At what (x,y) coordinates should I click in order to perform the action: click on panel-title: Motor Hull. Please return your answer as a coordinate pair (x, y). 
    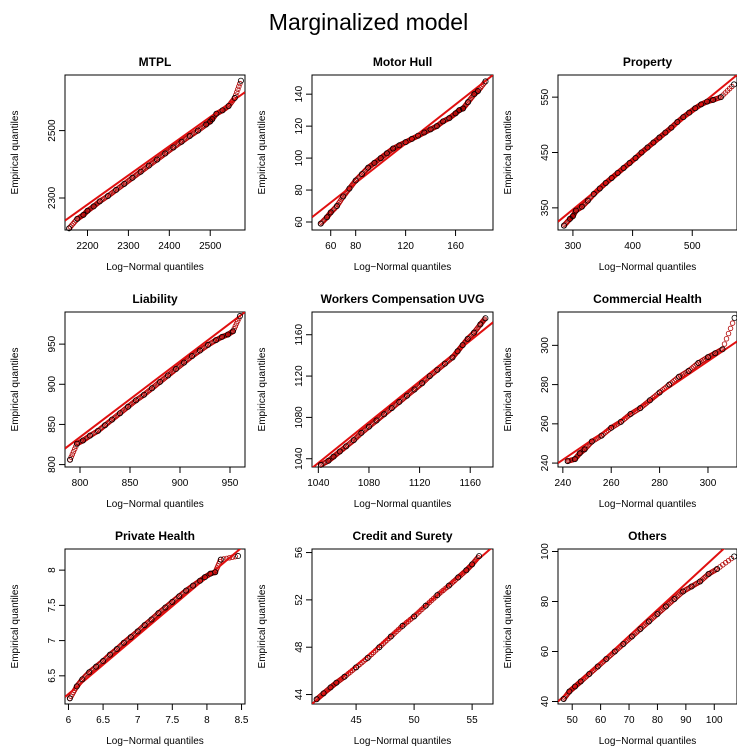
    Looking at the image, I should click on (402, 62).